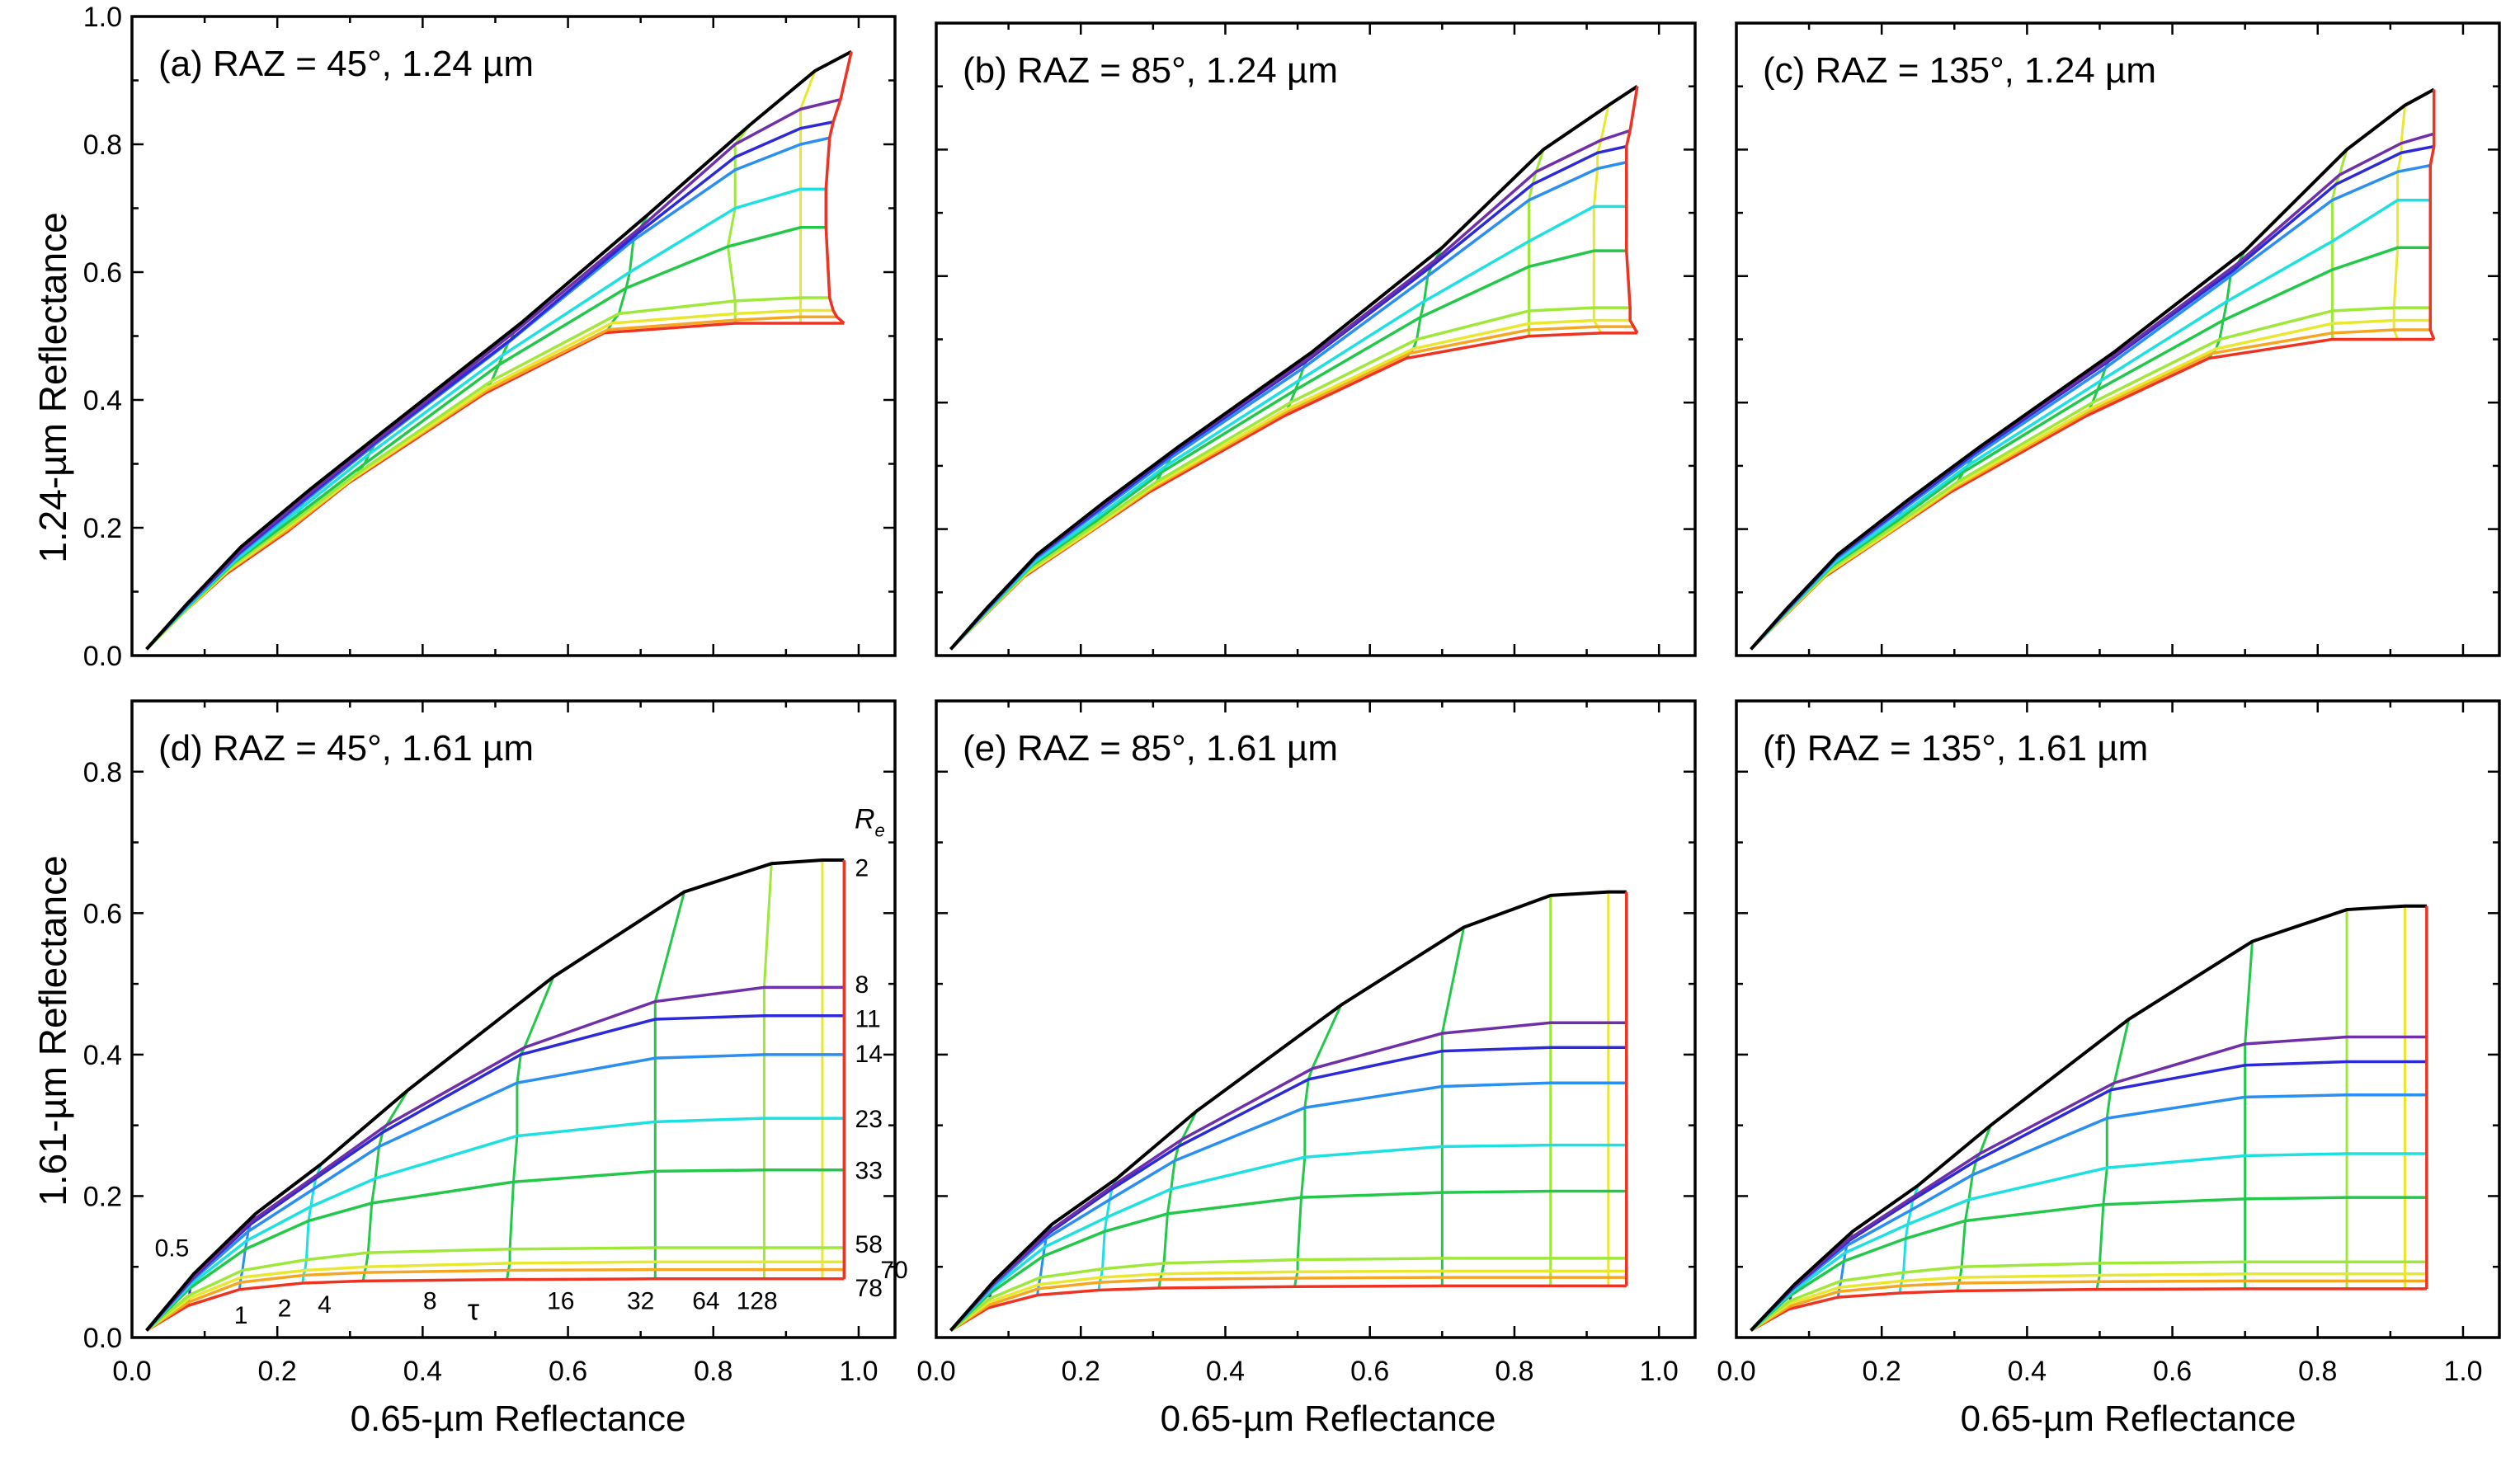 The width and height of the screenshot is (2520, 1467). Describe the element at coordinates (346, 748) in the screenshot. I see `panel-title: (d) RAZ = 45°, 1.61 µm` at that location.